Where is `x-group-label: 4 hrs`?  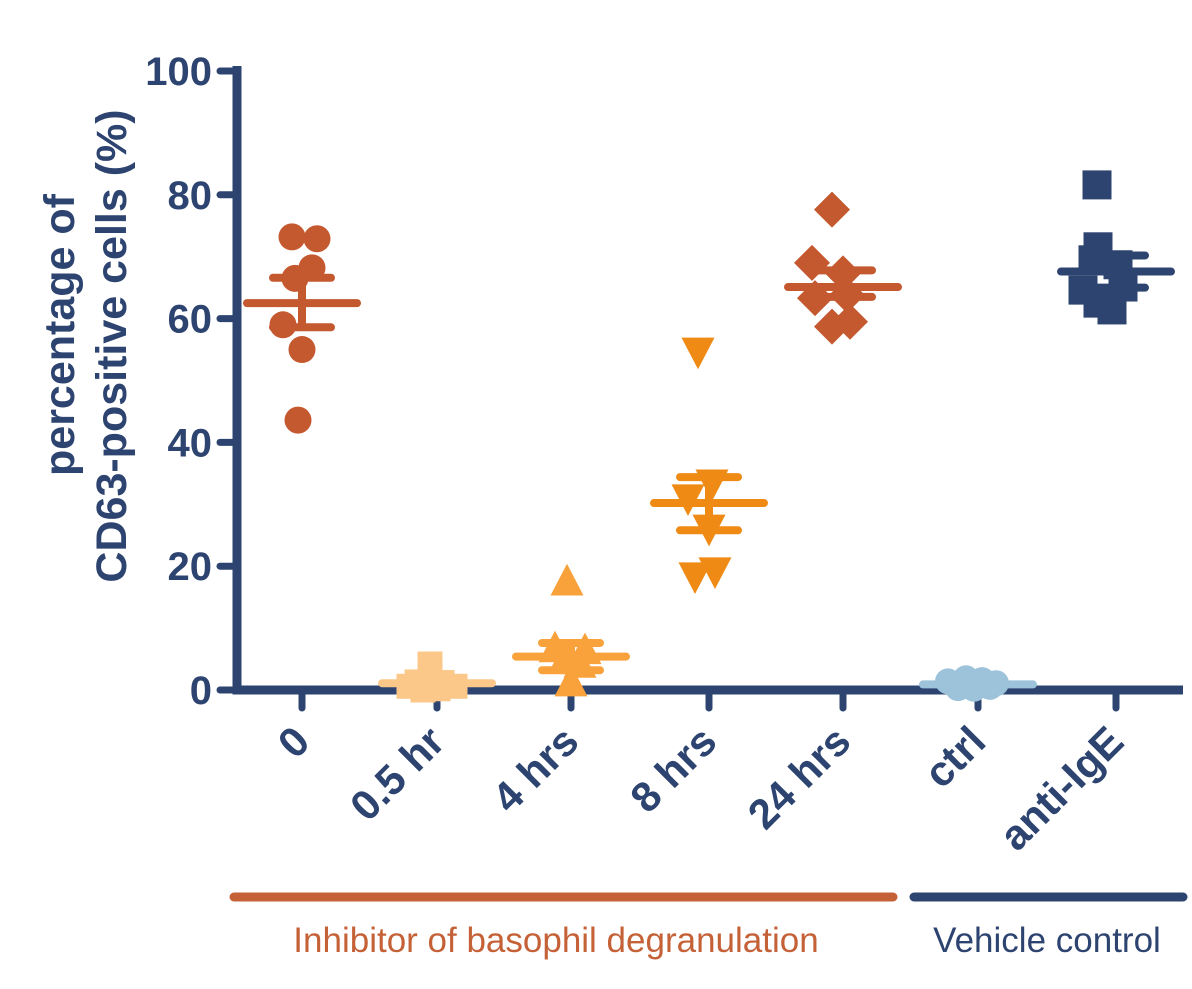 x-group-label: 4 hrs is located at coordinates (535, 769).